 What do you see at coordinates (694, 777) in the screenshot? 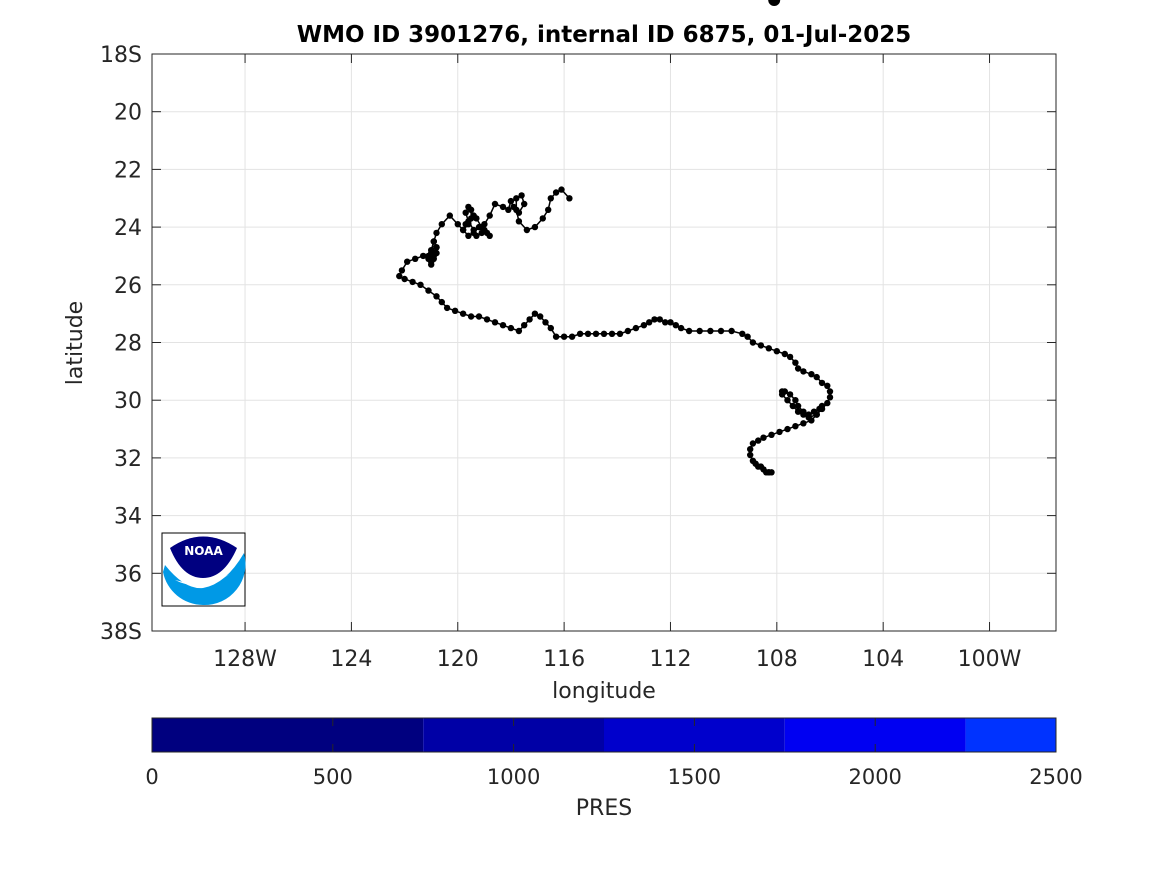
I see `colorbar-tick-label: 1500` at bounding box center [694, 777].